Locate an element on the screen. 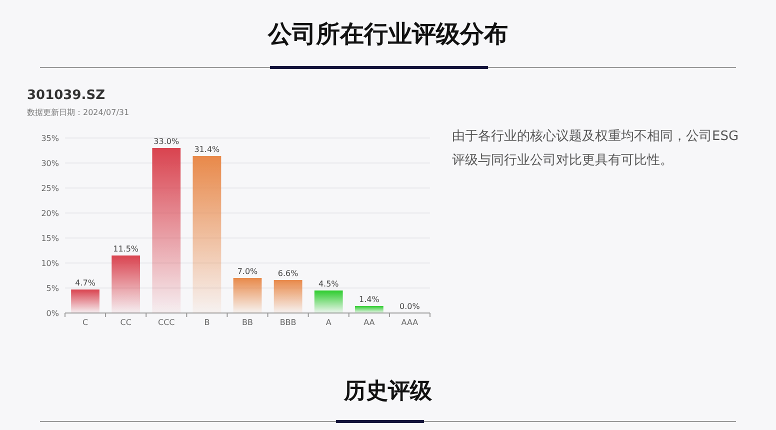 This screenshot has width=776, height=430. data-label: 1.4% is located at coordinates (369, 299).